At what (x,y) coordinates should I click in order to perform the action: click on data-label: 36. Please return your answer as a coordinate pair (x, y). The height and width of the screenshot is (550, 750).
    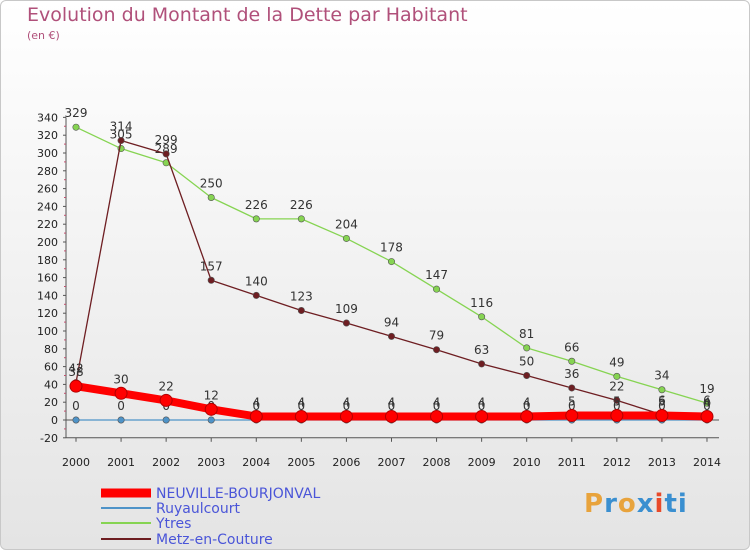
    Looking at the image, I should click on (571, 374).